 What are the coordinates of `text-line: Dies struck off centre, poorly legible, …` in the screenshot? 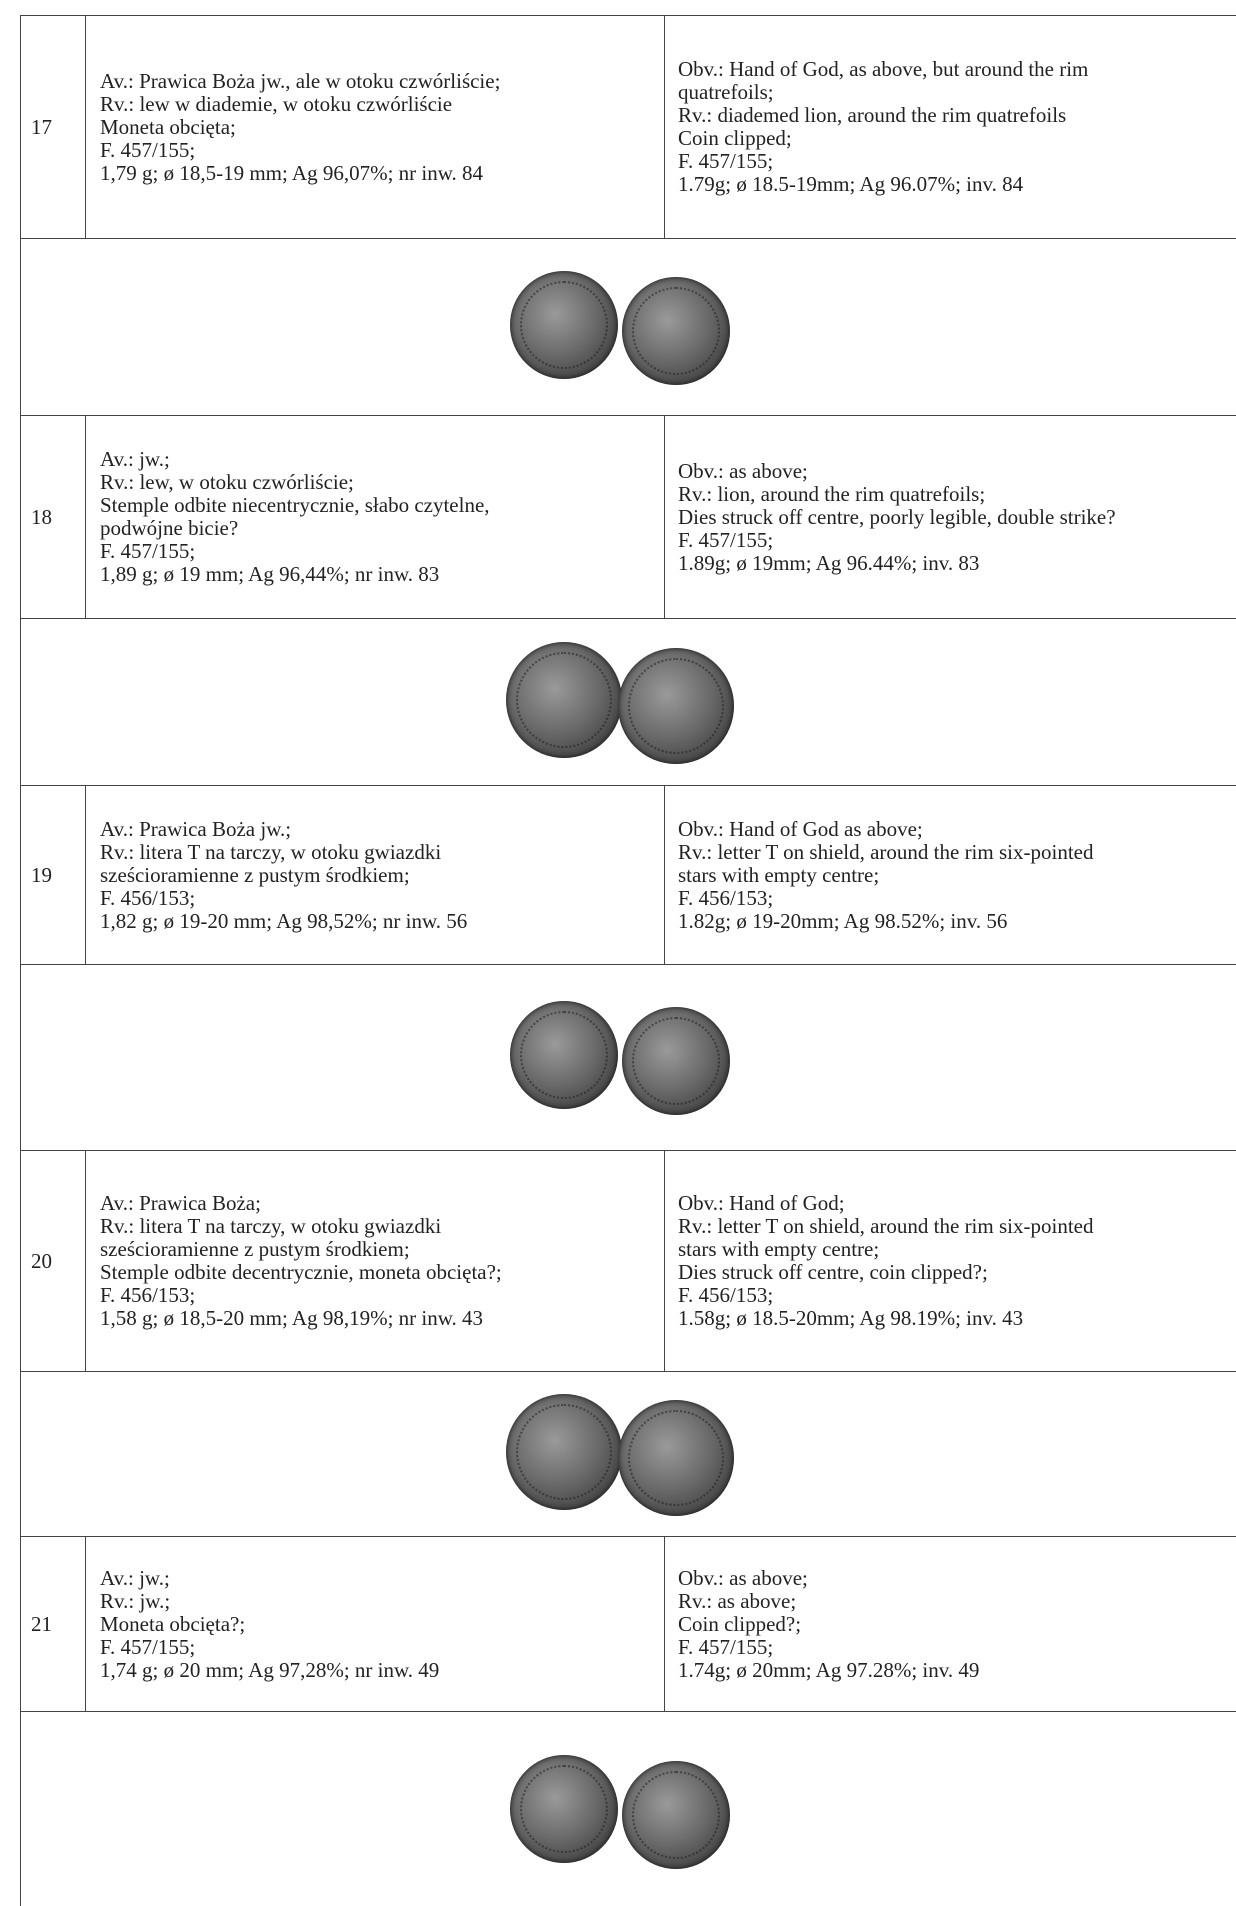 It's located at (897, 516).